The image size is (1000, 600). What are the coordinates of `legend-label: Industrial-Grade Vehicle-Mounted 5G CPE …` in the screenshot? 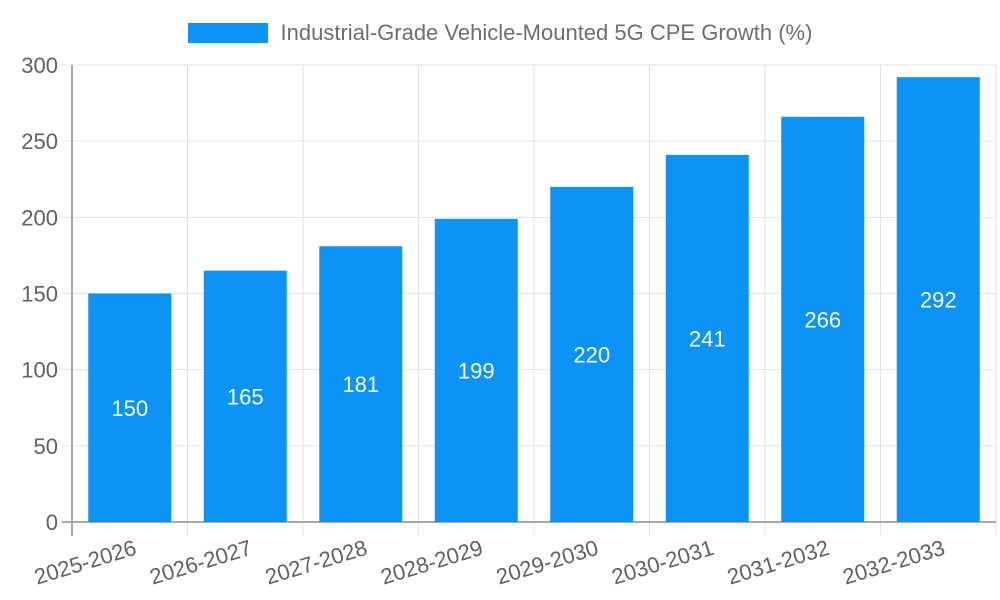 It's located at (546, 32).